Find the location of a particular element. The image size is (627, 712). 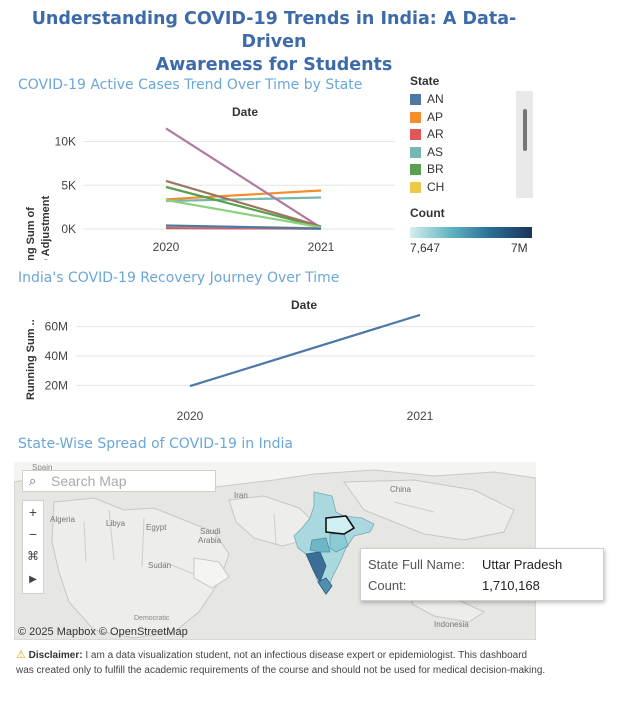

recovery-chart-y-title: Running Sum .. is located at coordinates (31, 359).